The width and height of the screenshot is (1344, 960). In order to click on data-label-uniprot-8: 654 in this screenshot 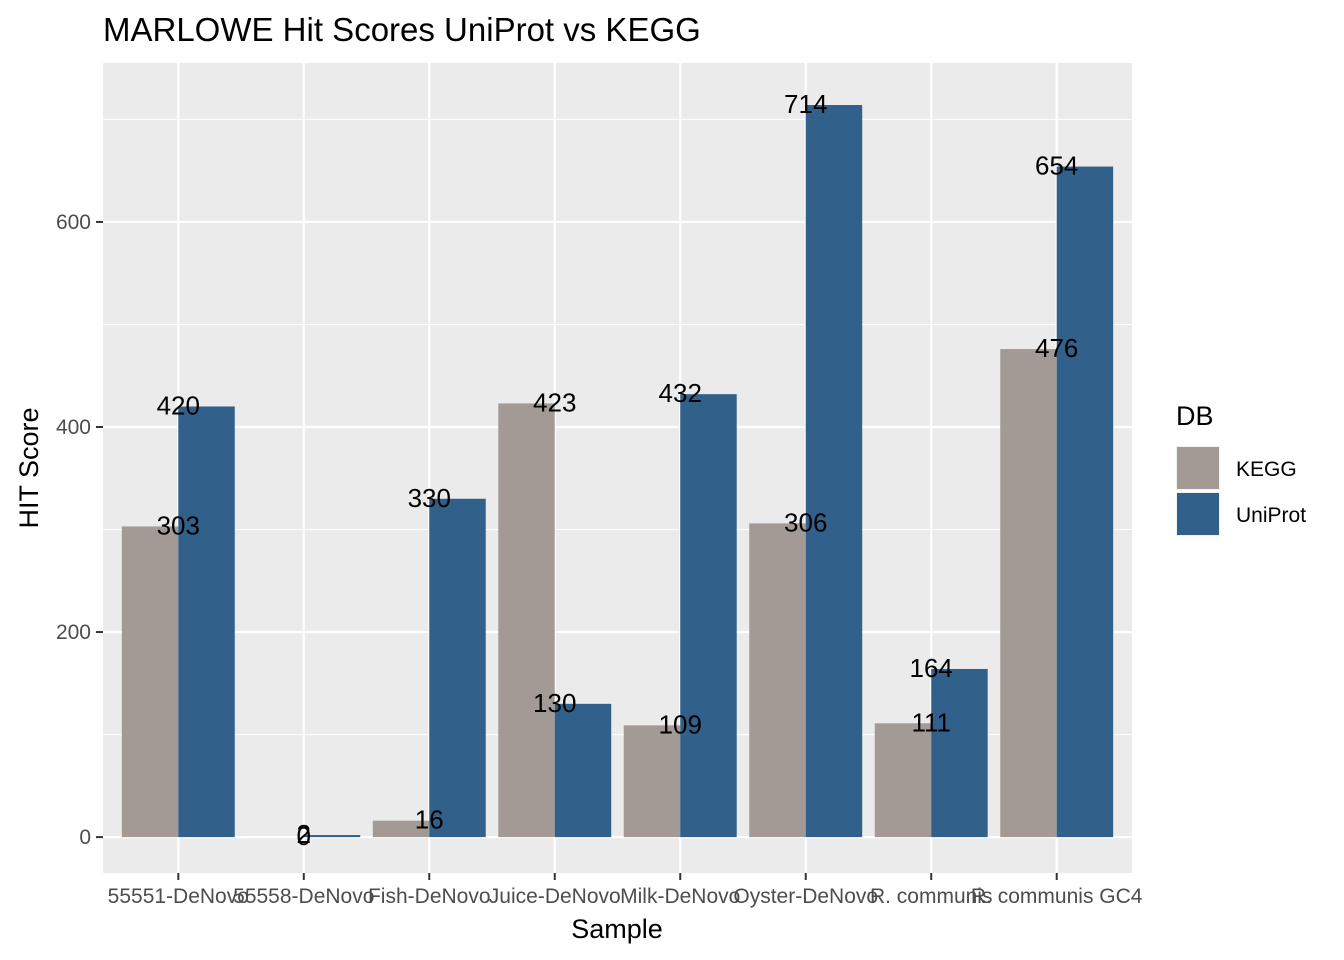, I will do `click(1056, 166)`.